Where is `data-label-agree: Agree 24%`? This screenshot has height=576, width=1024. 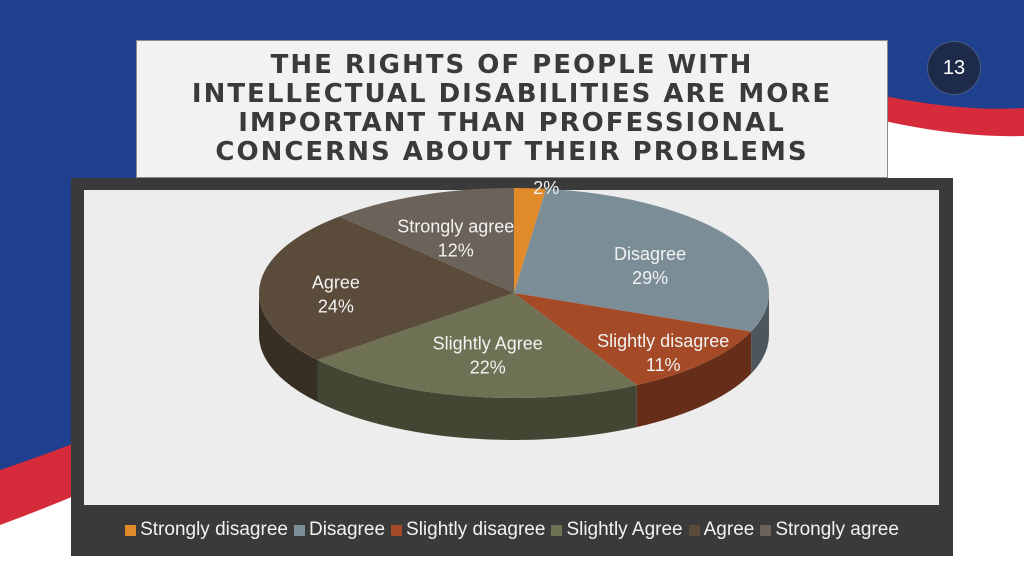 data-label-agree: Agree 24% is located at coordinates (336, 294).